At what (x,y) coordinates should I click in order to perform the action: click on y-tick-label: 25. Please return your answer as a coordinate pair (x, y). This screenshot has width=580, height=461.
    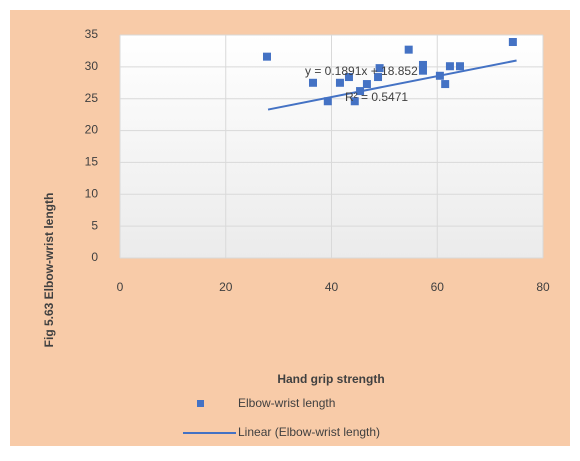
    Looking at the image, I should click on (92, 98).